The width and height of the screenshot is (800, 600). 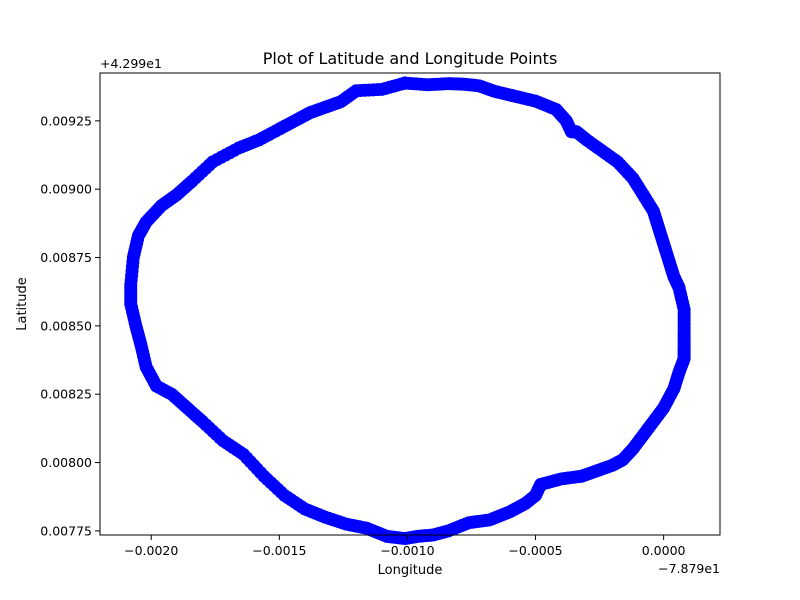 What do you see at coordinates (66, 120) in the screenshot?
I see `y-tick-label: 0.00925` at bounding box center [66, 120].